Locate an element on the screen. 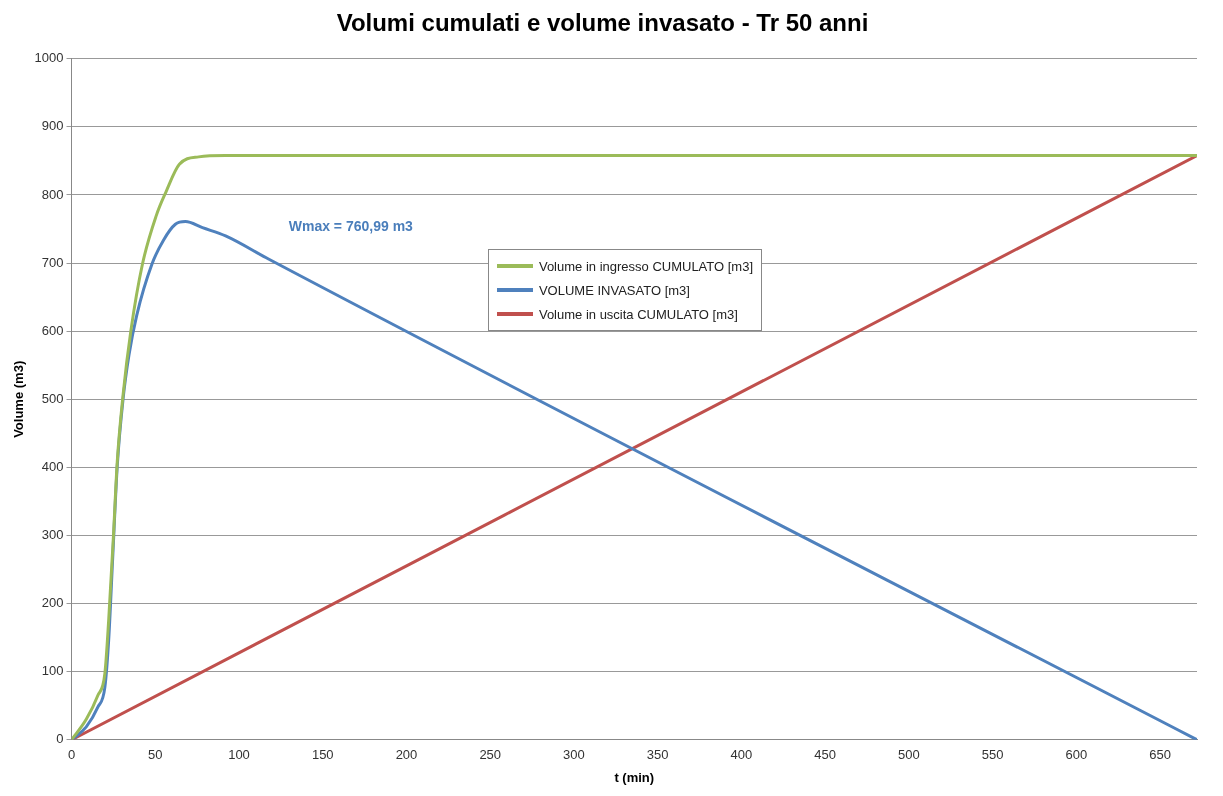 This screenshot has height=796, width=1223. x-tick-label: 550 is located at coordinates (992, 755).